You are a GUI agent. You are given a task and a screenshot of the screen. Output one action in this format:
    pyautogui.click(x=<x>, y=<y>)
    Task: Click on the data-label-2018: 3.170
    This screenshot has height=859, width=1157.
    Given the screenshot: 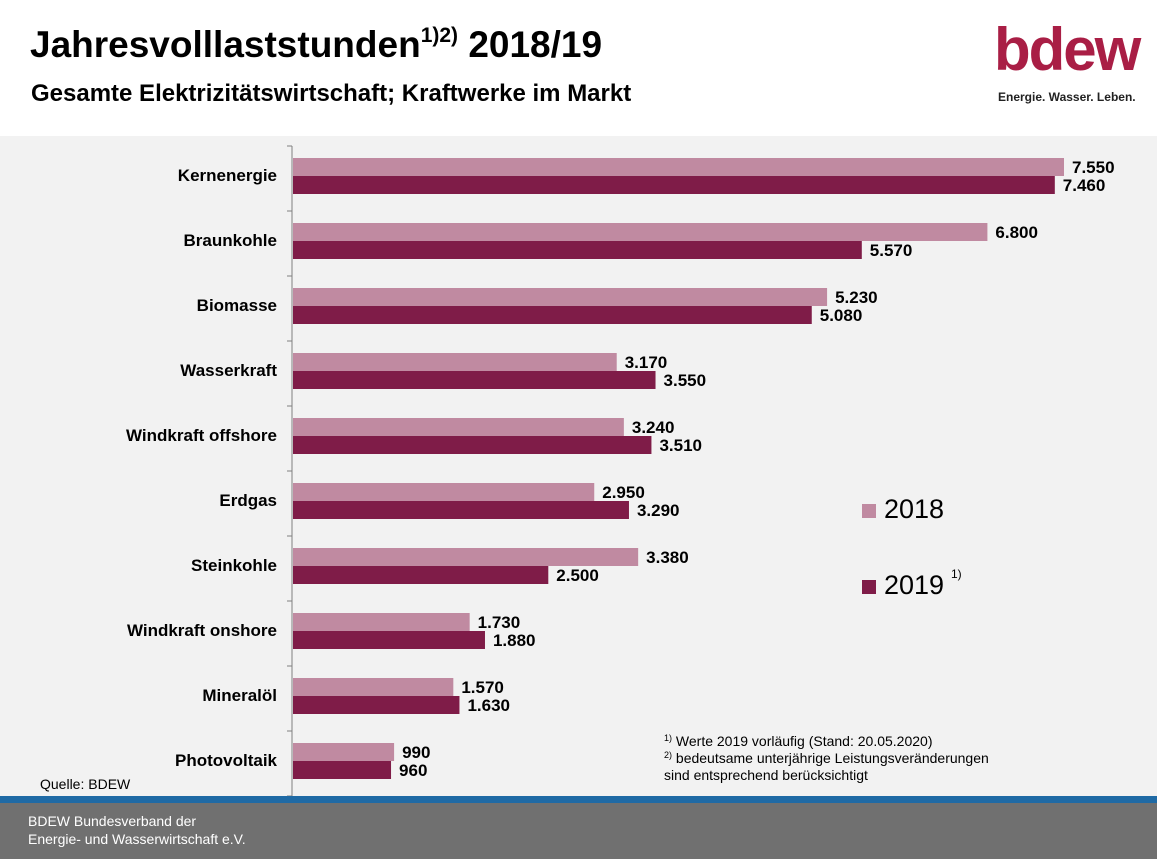 What is the action you would take?
    pyautogui.click(x=646, y=362)
    